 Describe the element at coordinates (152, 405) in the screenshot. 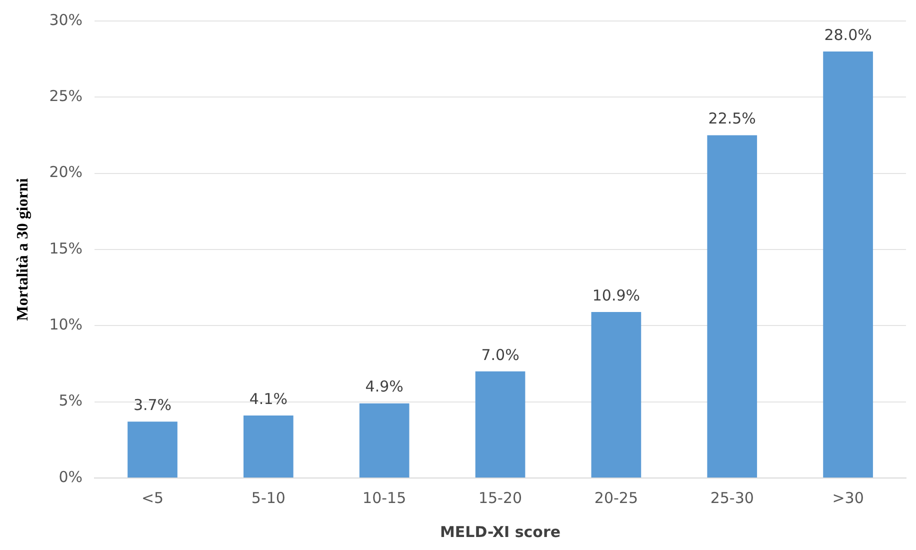

I see `data-label: 3.7%` at that location.